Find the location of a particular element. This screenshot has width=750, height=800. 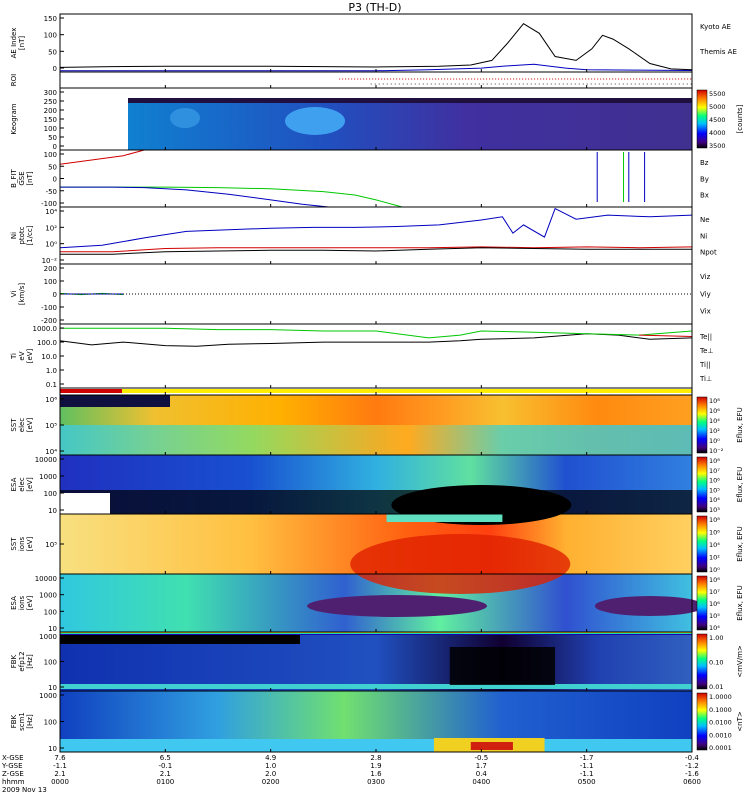

panel-labels-roi: ROI is located at coordinates (14, 80).